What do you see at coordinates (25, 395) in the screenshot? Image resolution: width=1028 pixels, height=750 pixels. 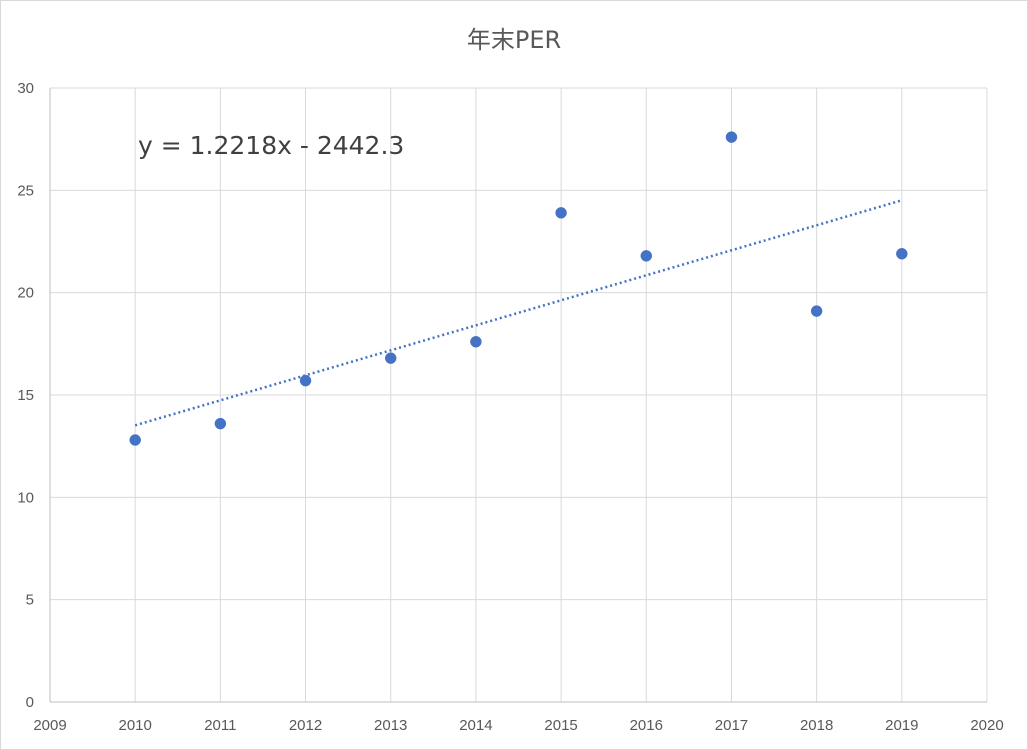 I see `y-tick-label: 15` at bounding box center [25, 395].